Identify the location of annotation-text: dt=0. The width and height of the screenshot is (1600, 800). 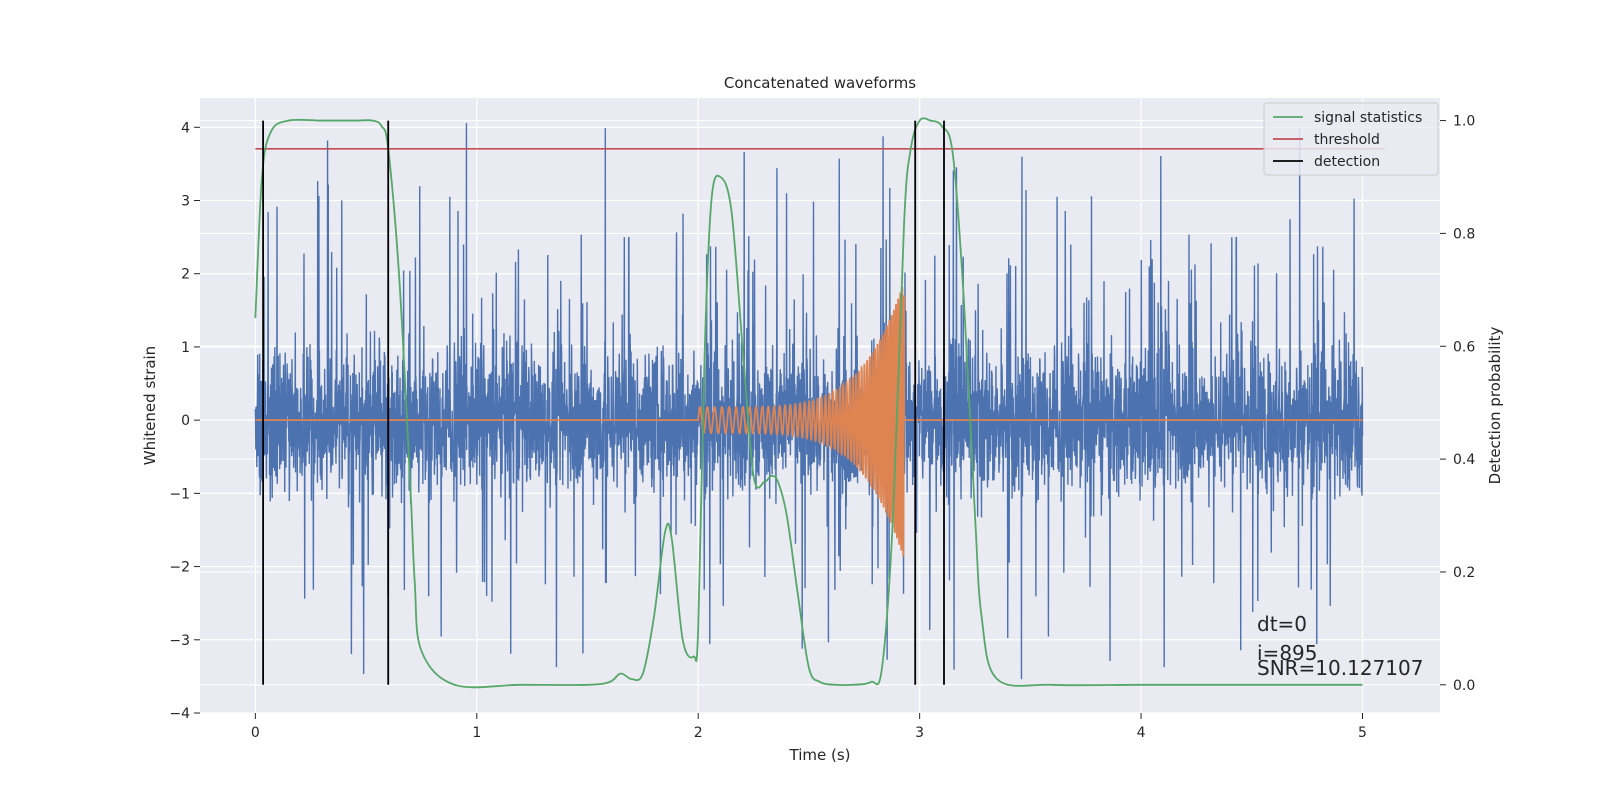
(1282, 624).